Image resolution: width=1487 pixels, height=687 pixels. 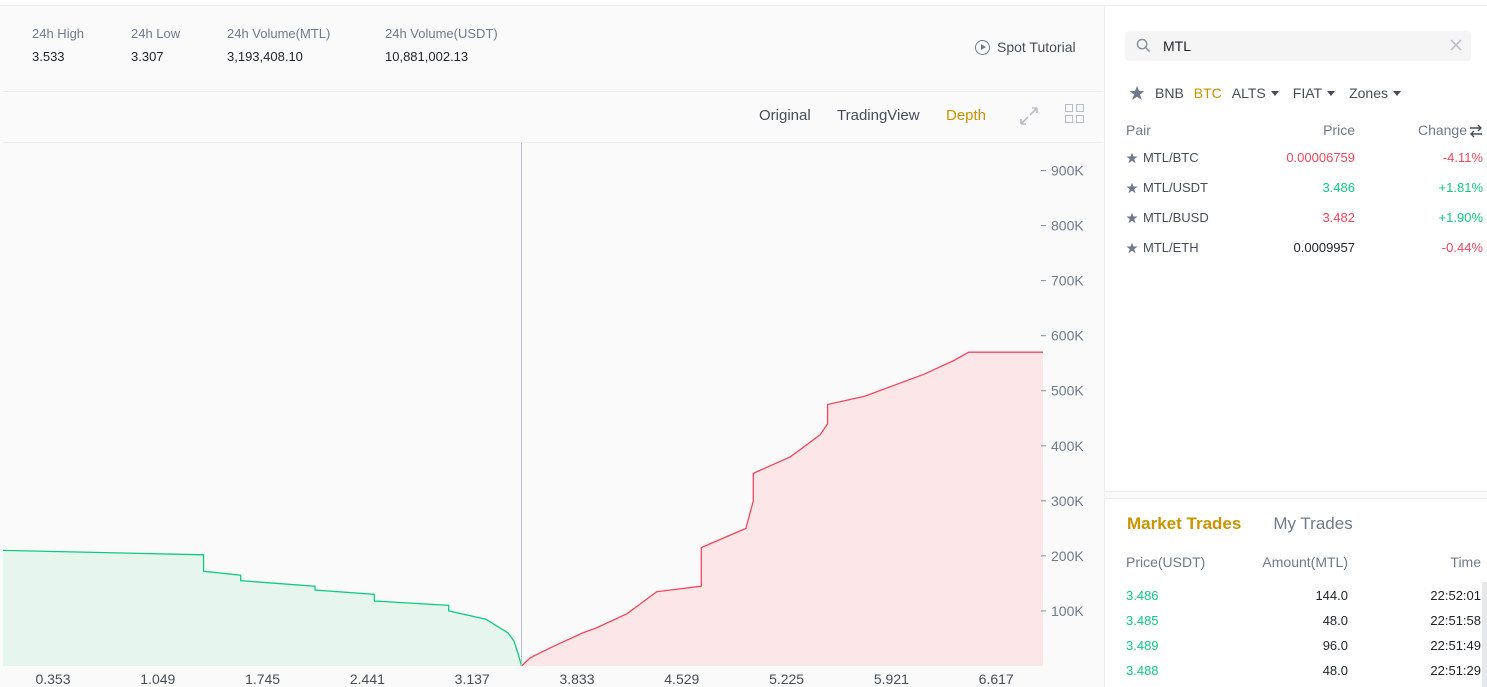 I want to click on x-tick-label: 5.225, so click(x=786, y=679).